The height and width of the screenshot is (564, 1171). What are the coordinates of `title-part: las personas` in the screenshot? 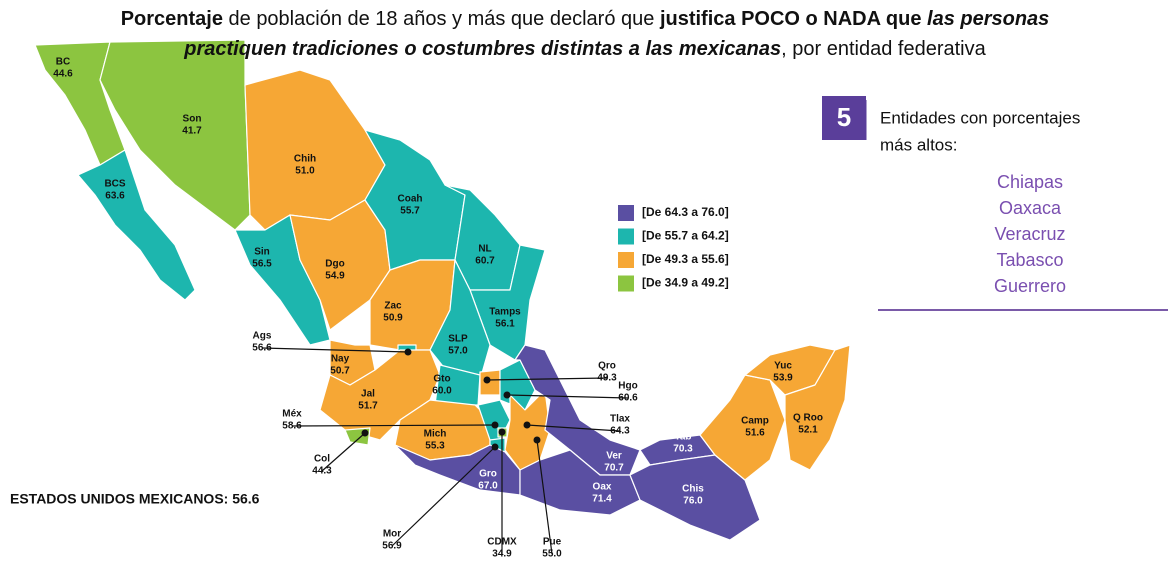 It's located at (985, 19).